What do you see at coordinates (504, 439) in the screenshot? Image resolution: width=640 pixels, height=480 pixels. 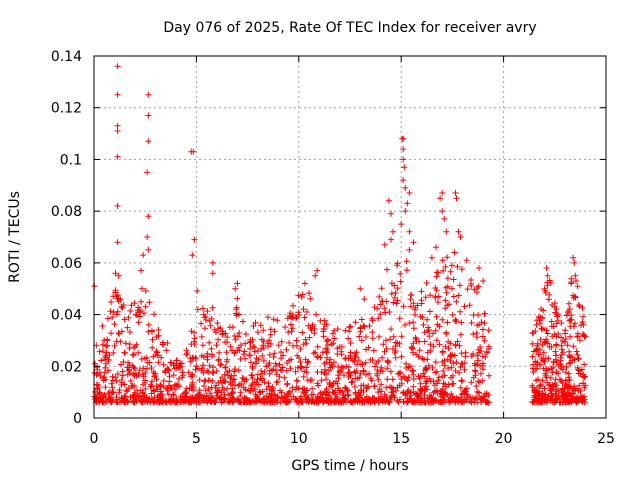 I see `x-tick-label: 20` at bounding box center [504, 439].